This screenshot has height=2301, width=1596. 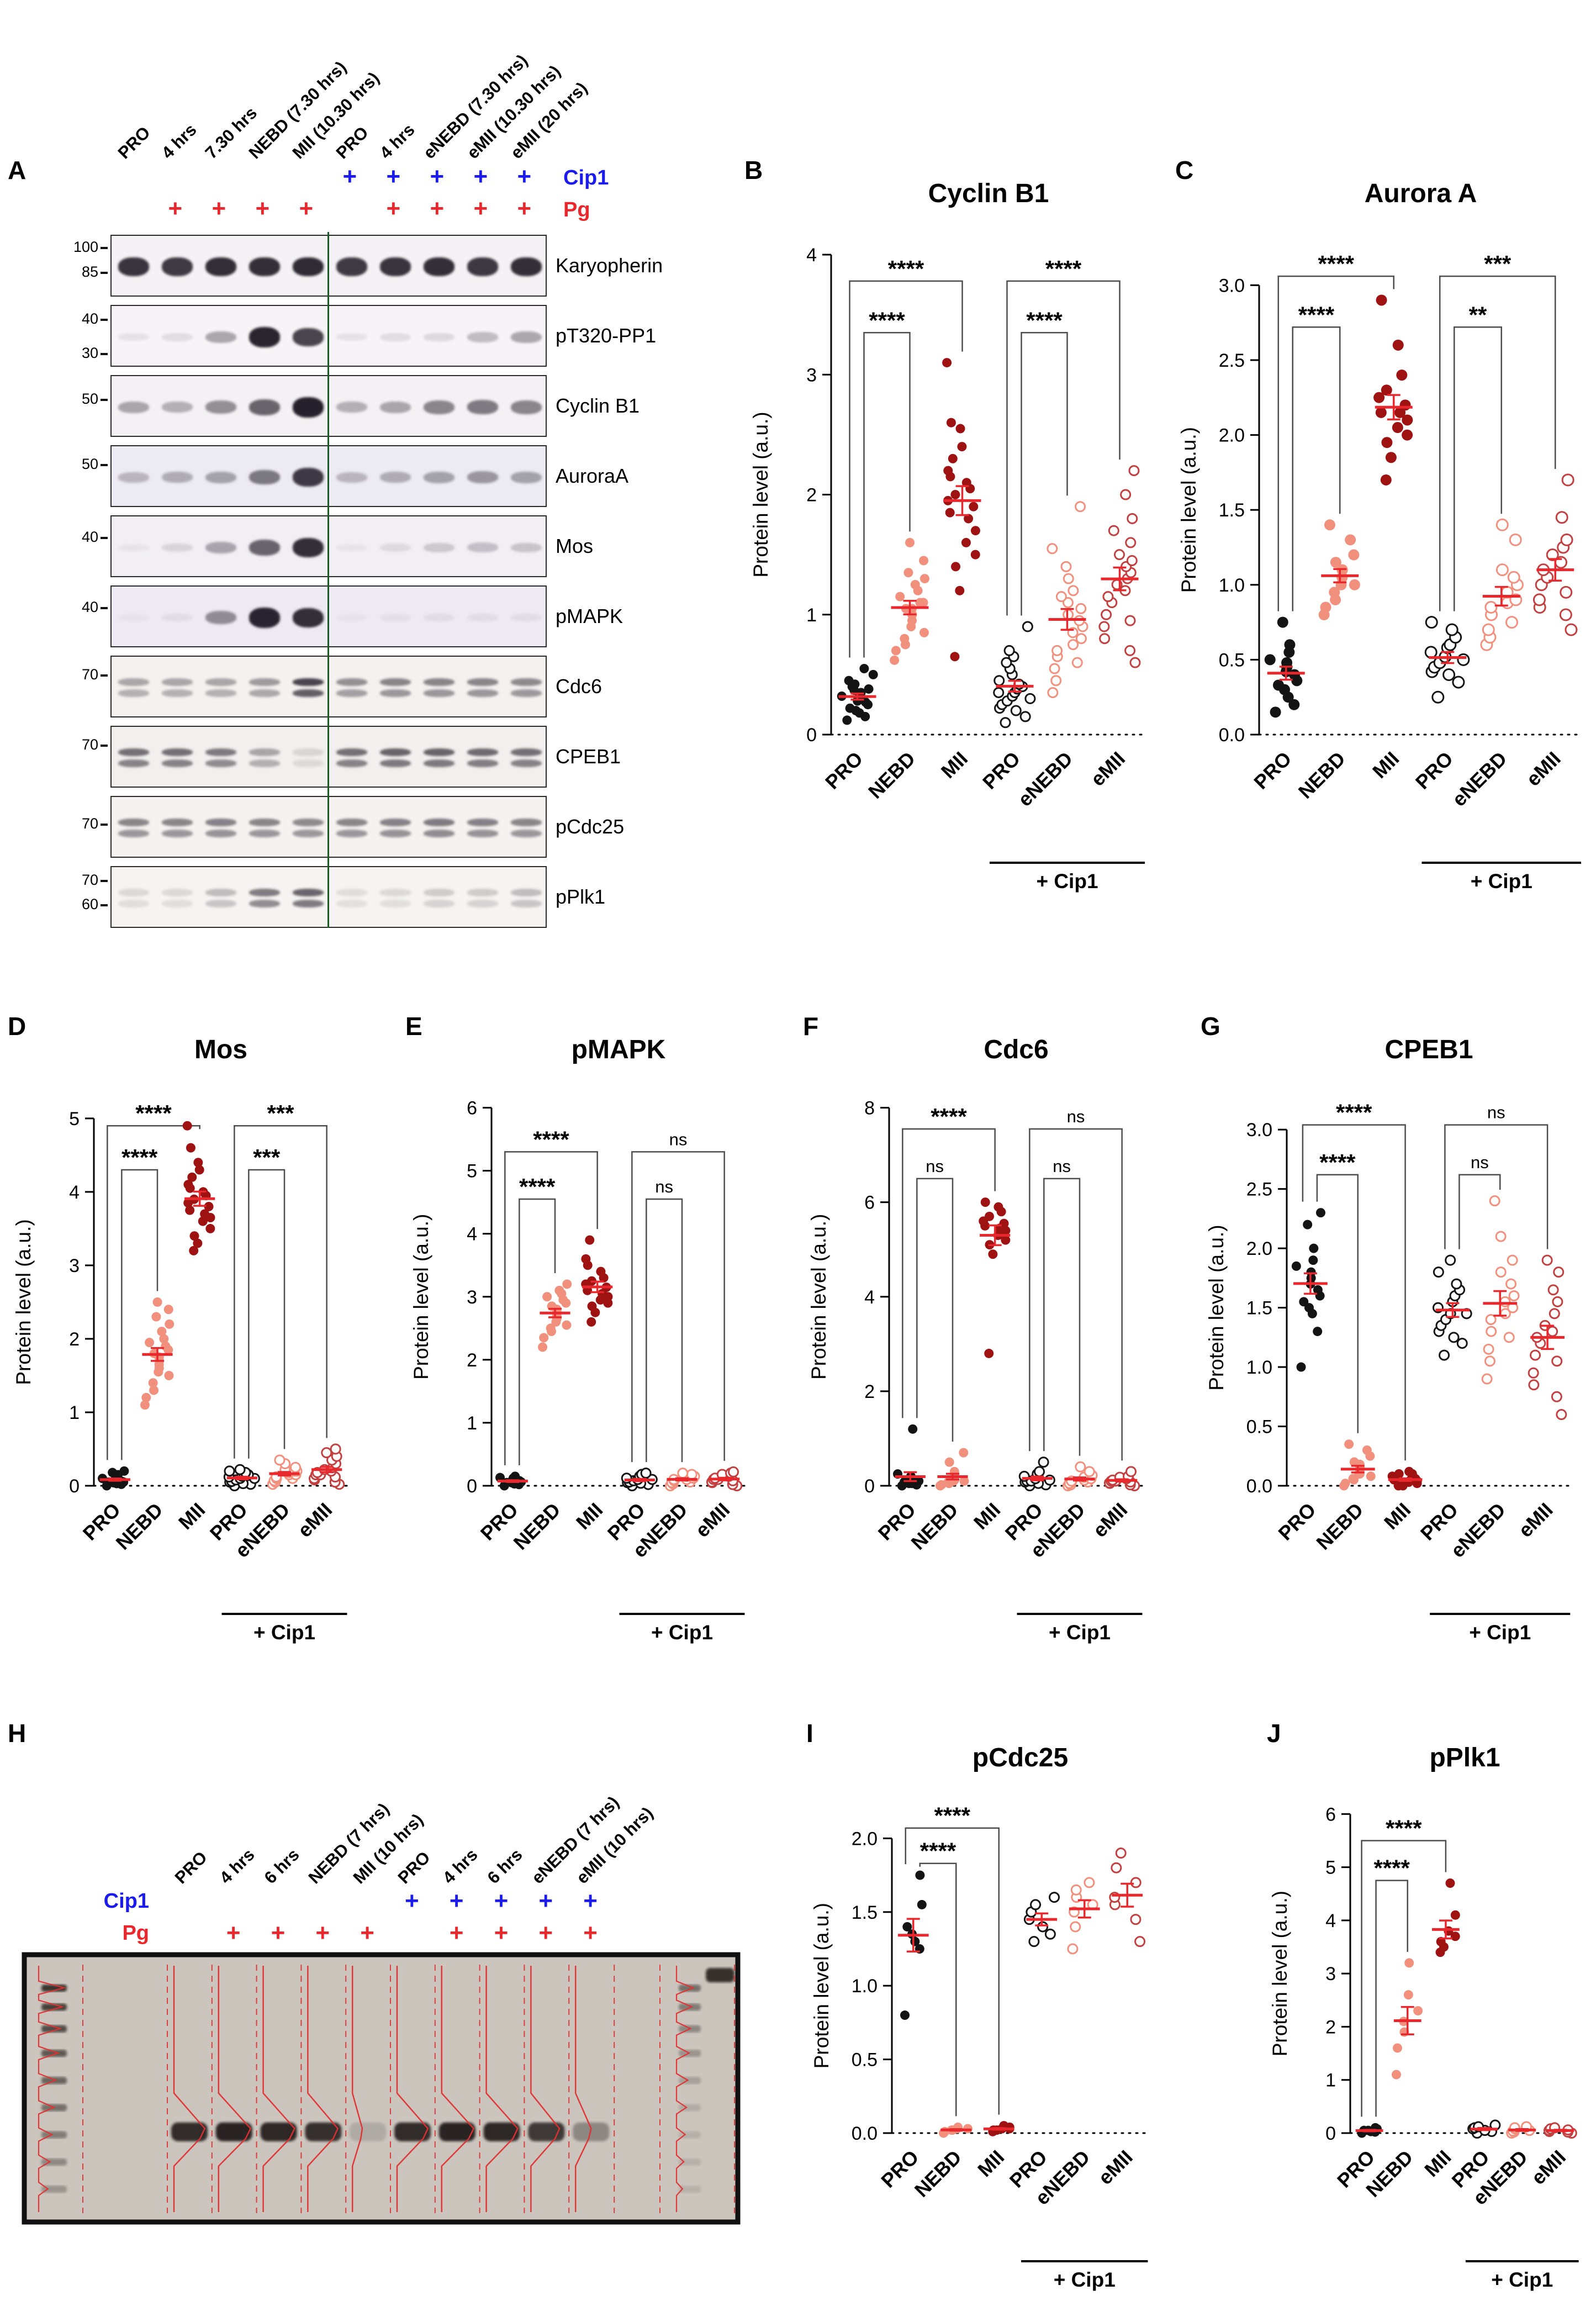 What do you see at coordinates (690, 1988) in the screenshot?
I see `ladder-band` at bounding box center [690, 1988].